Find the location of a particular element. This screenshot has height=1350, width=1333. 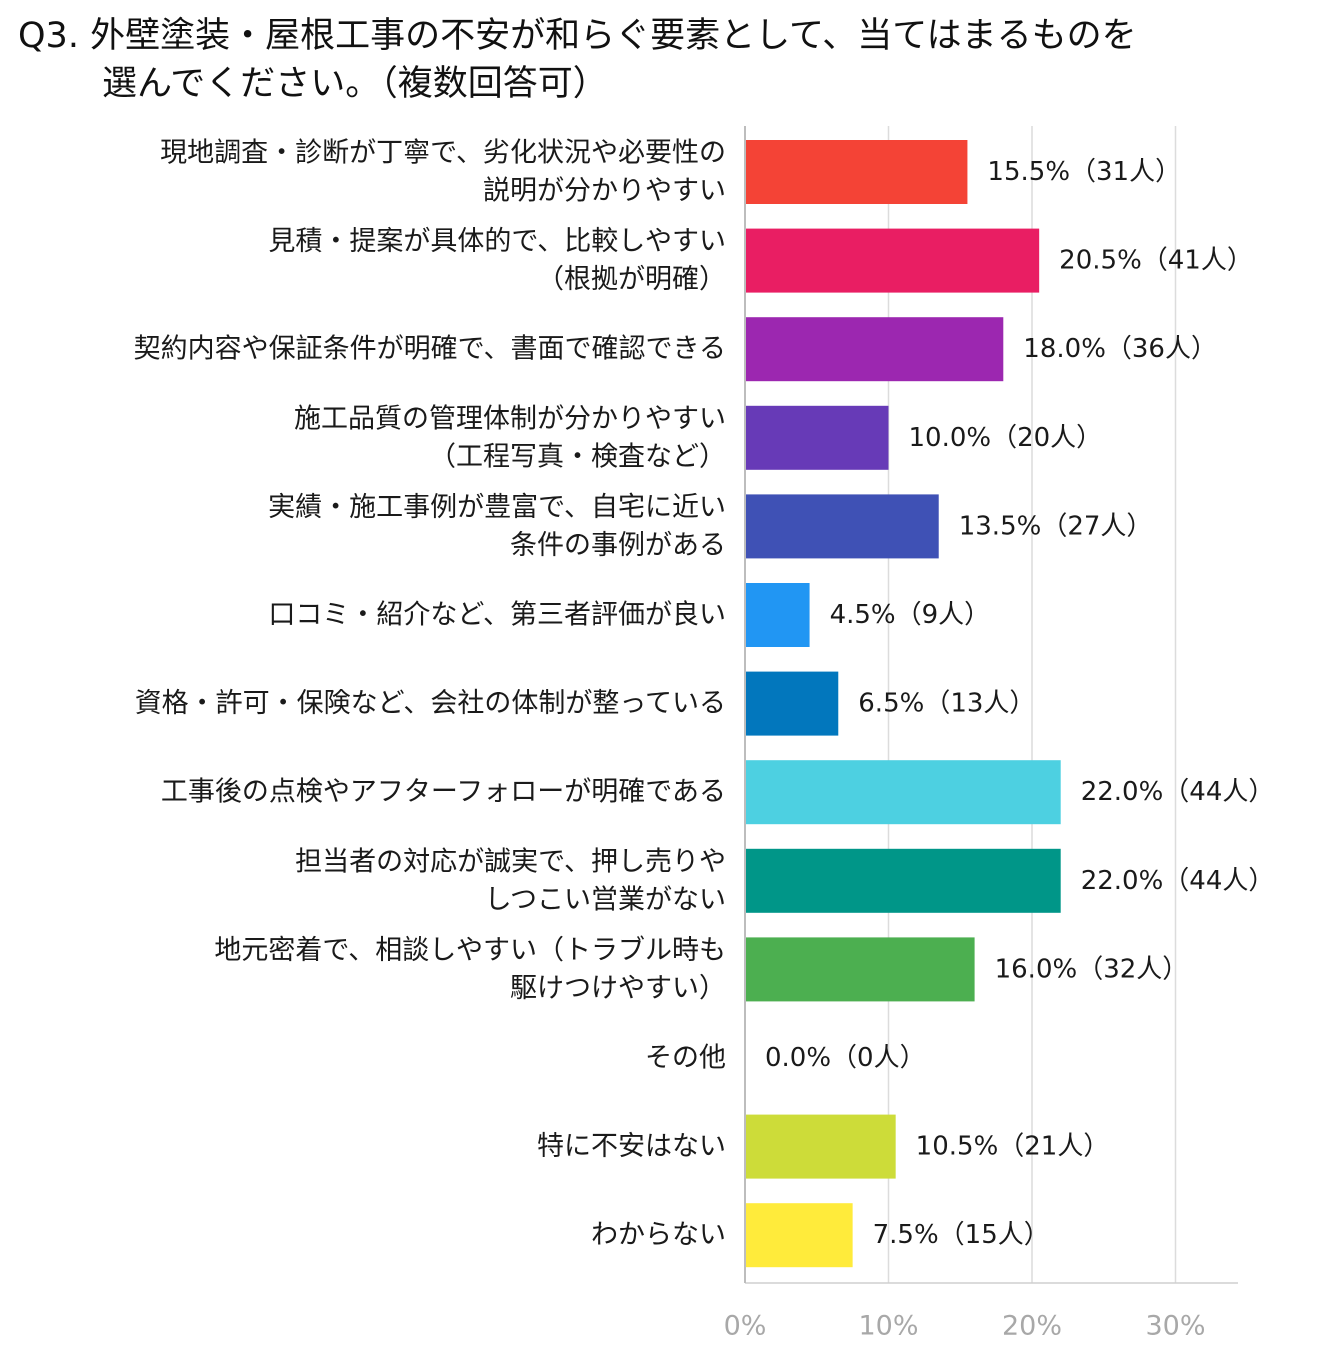

category-label-7: 工事後の点検やアフターフォローが明確である is located at coordinates (443, 792).